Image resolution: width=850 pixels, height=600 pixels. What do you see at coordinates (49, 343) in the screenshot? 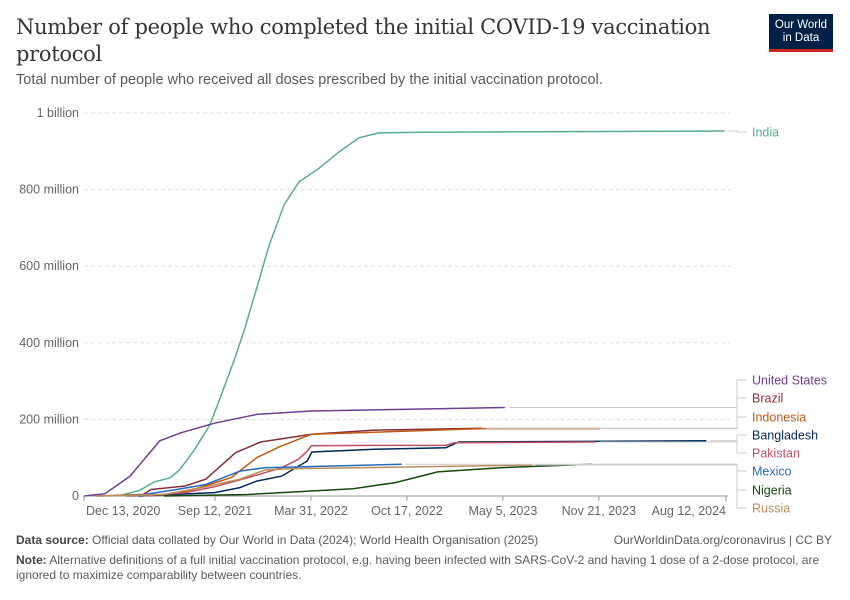
I see `y-tick-label: 400 million` at bounding box center [49, 343].